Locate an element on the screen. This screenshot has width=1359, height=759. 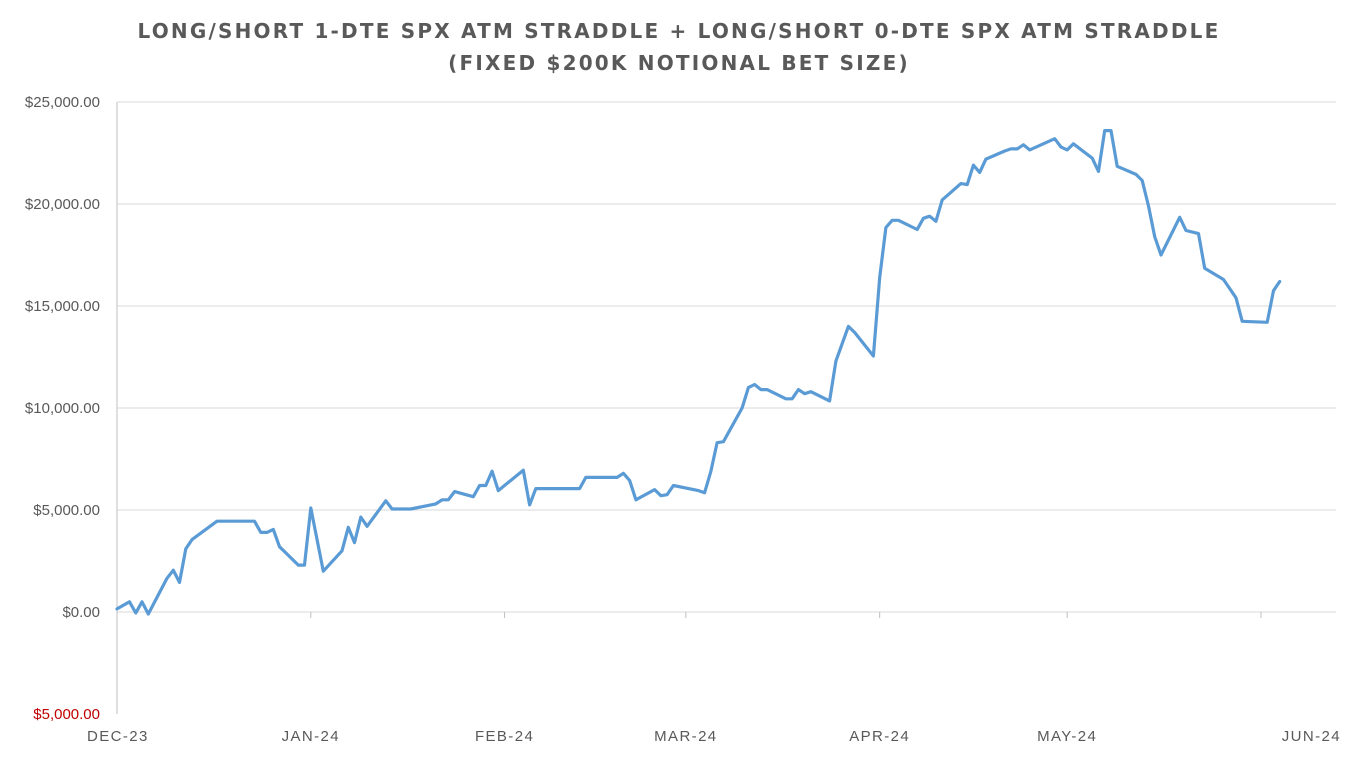
x-tick-label: DEC-23 is located at coordinates (118, 736).